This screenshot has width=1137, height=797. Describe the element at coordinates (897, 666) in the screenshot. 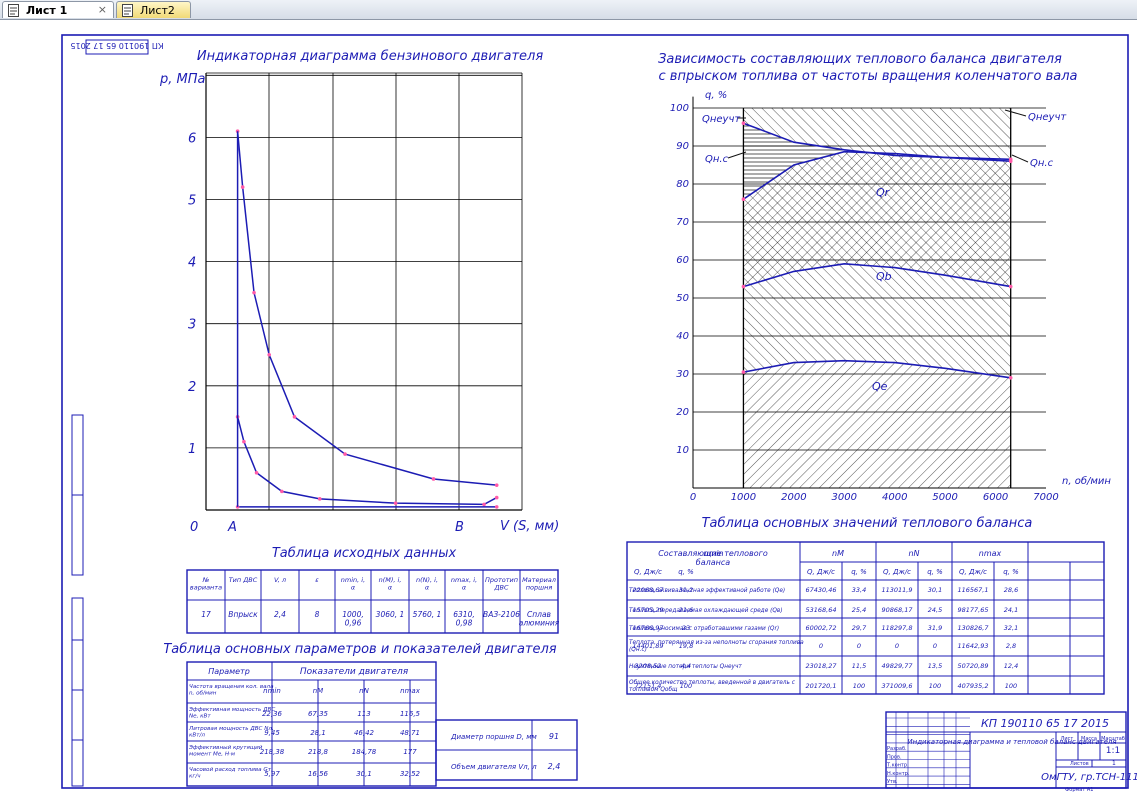

I see `balance-cell: 49829,77` at that location.